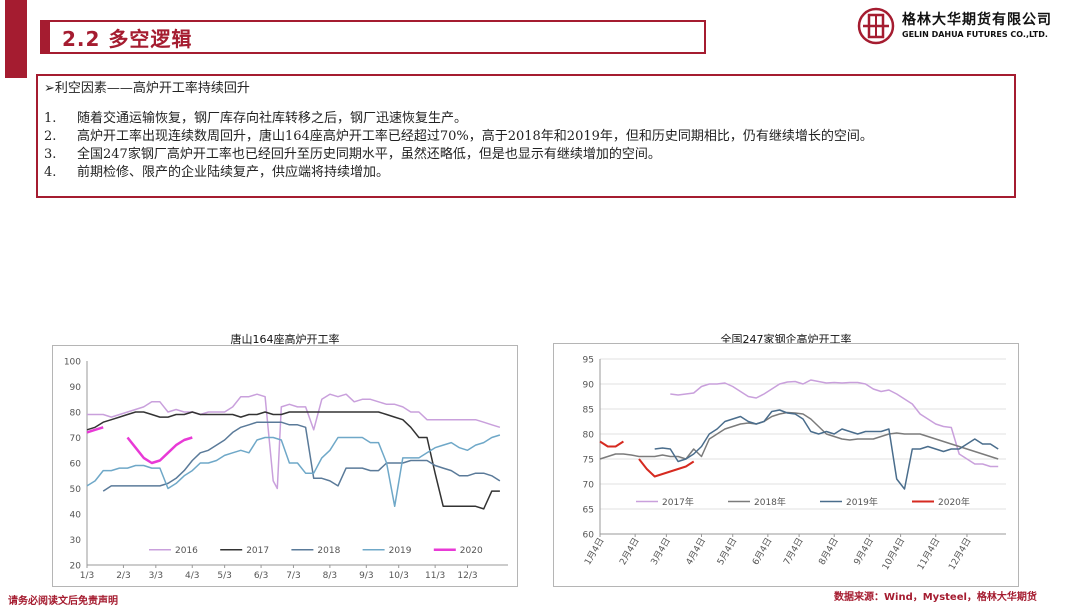 The height and width of the screenshot is (608, 1080). What do you see at coordinates (50, 154) in the screenshot?
I see `point-number: 3.` at bounding box center [50, 154].